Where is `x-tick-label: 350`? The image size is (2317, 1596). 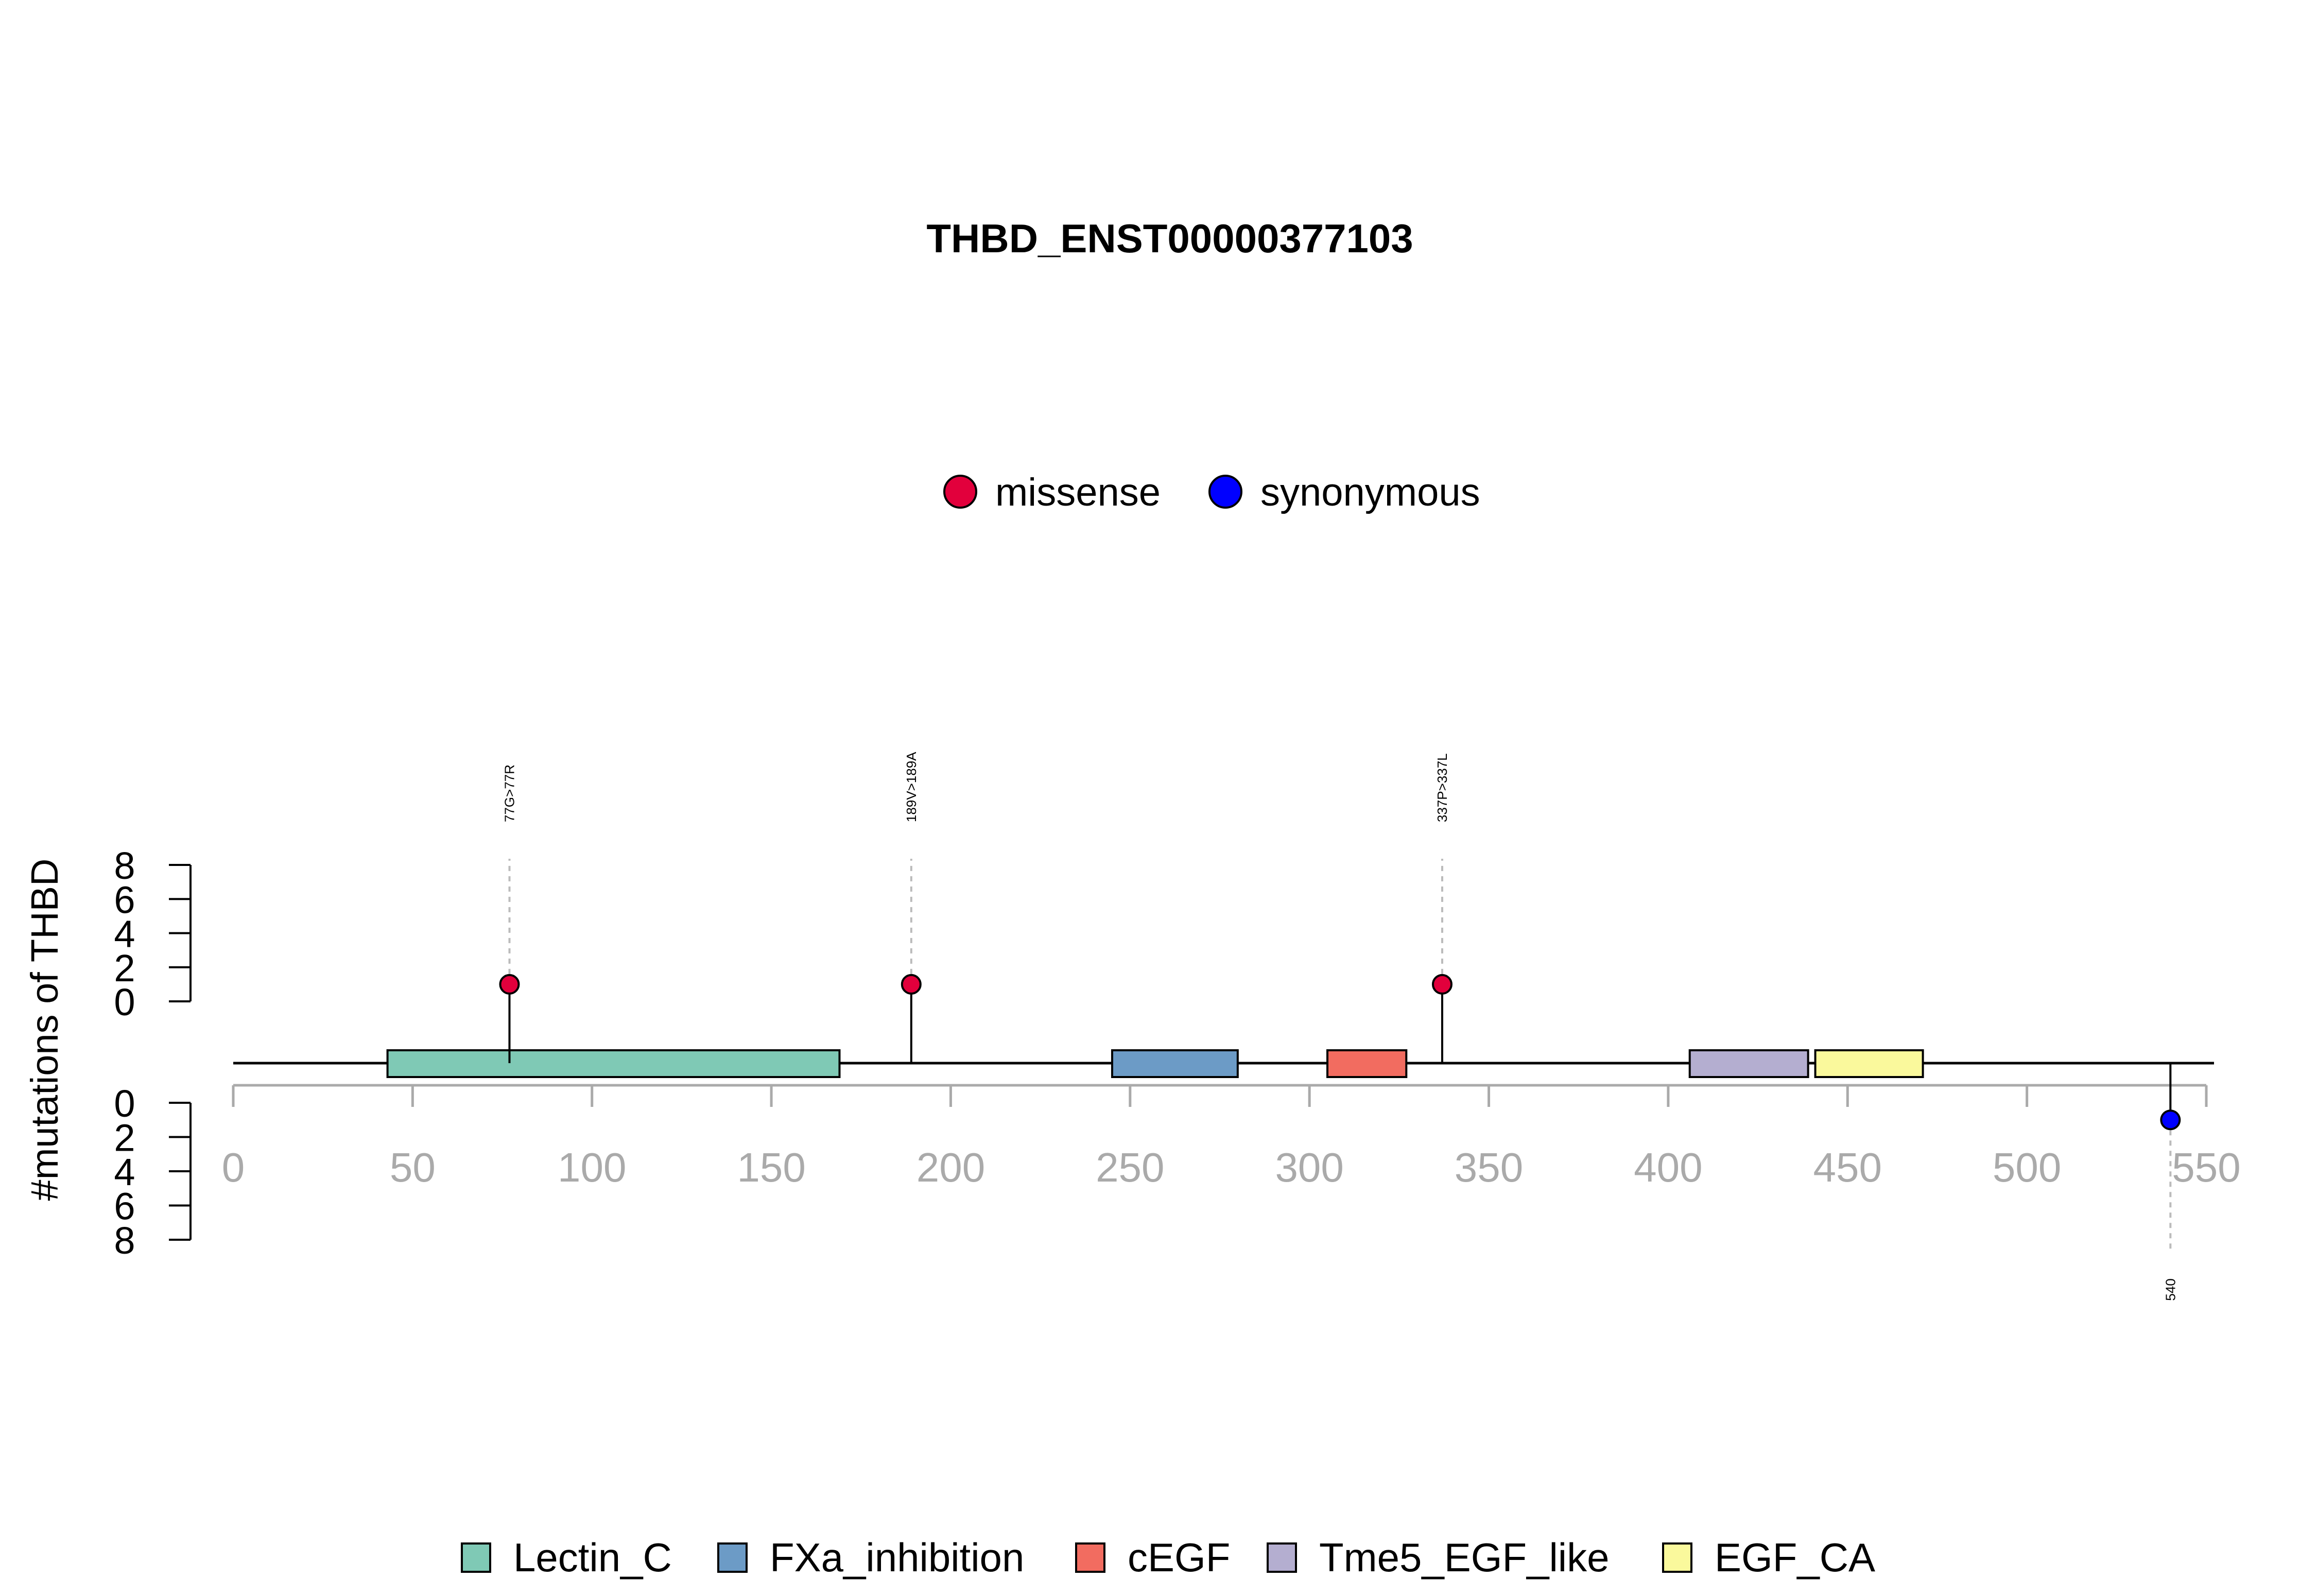
x-tick-label: 350 is located at coordinates (1489, 1167).